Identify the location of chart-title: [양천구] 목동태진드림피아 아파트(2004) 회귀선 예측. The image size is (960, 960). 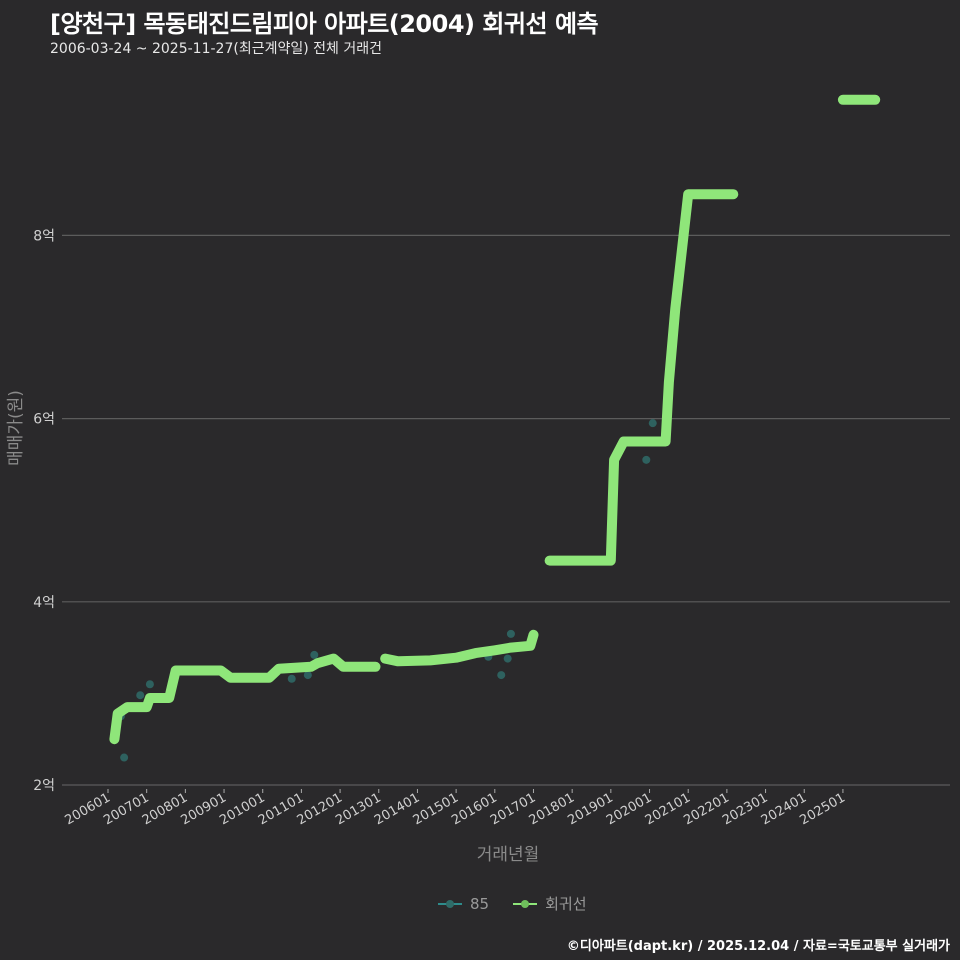
(324, 24).